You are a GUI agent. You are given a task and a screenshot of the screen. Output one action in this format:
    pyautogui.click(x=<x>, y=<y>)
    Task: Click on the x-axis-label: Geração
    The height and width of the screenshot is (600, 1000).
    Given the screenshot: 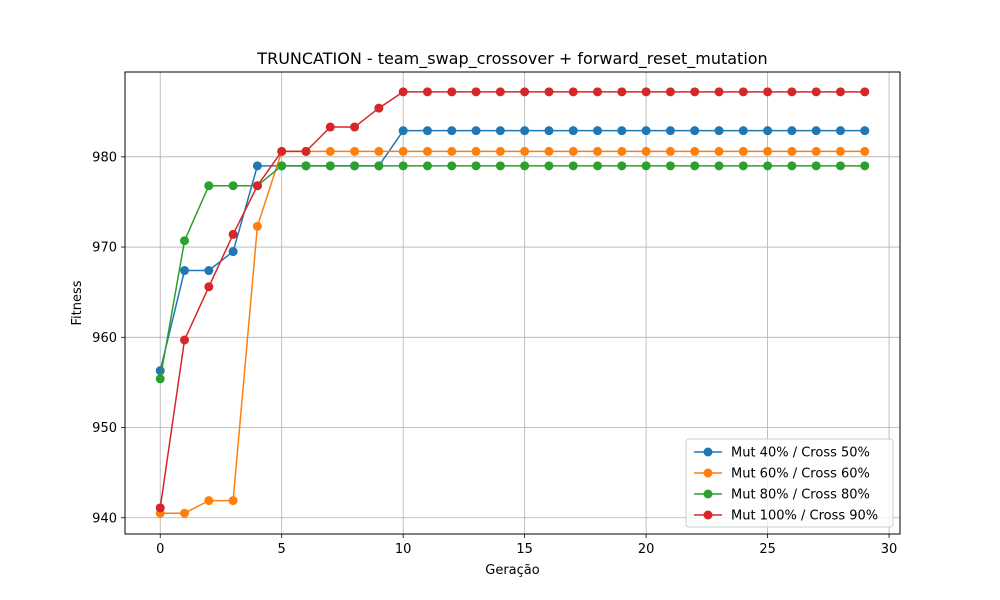 What is the action you would take?
    pyautogui.click(x=512, y=570)
    